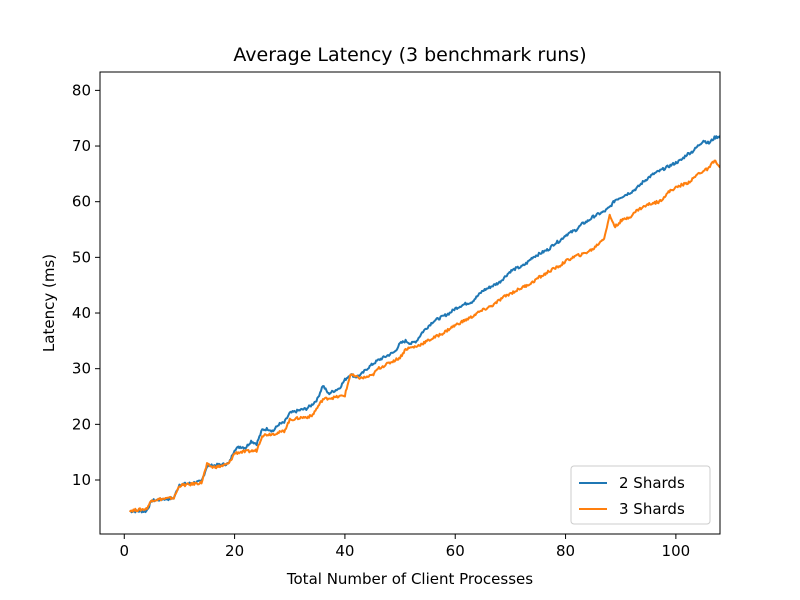 The width and height of the screenshot is (800, 600). I want to click on x-tick-label: 80, so click(565, 551).